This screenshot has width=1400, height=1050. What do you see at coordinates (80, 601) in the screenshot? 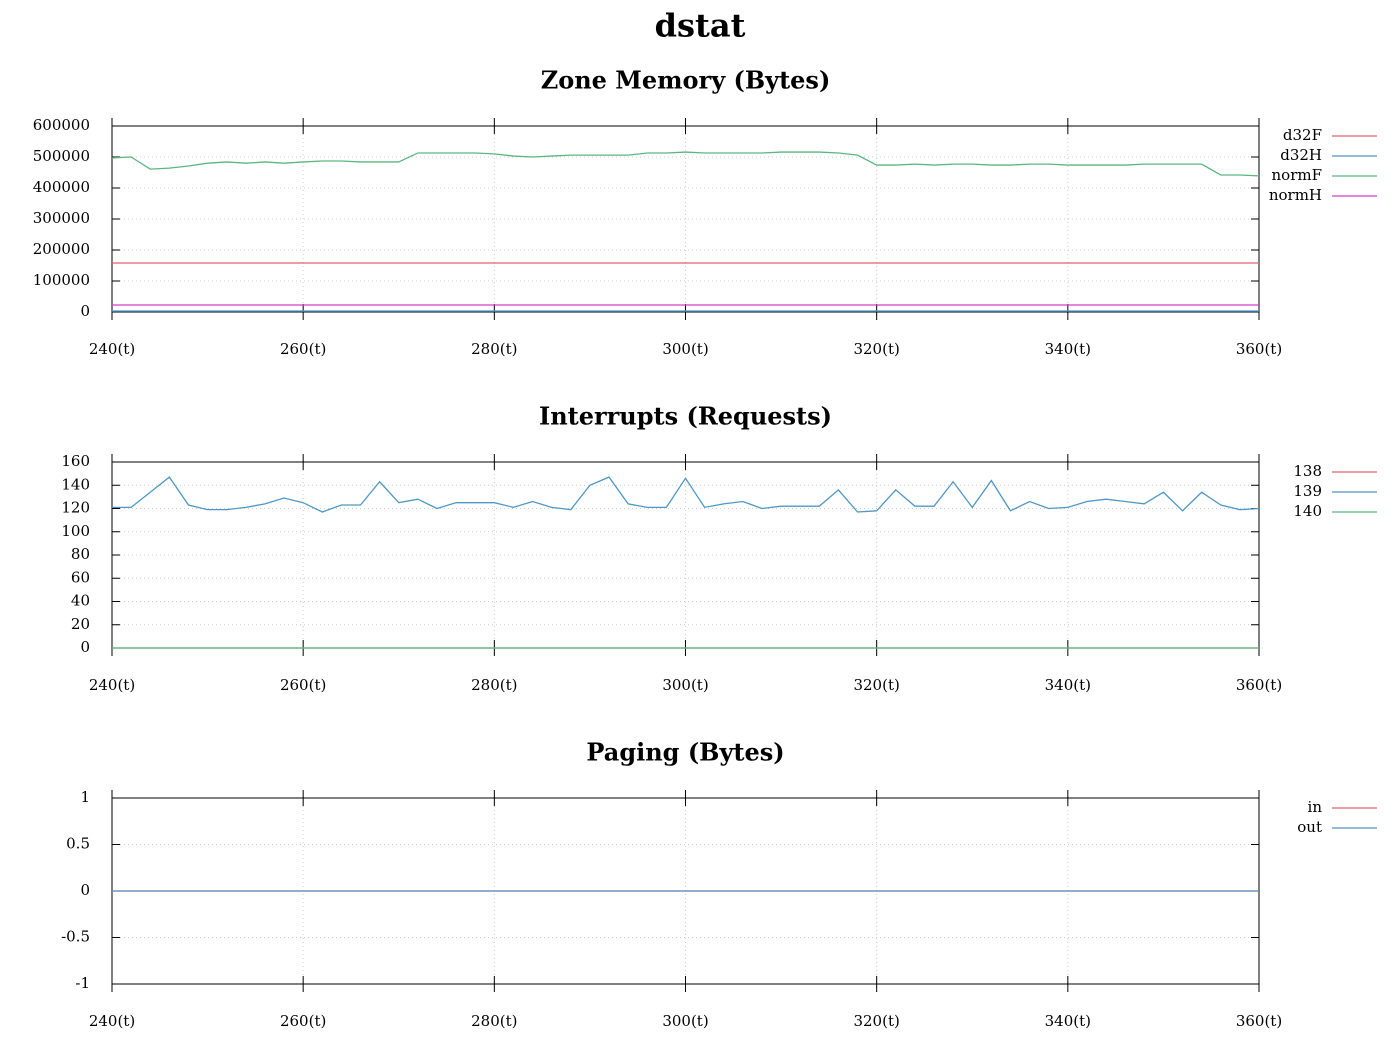
I see `y-tick-label: 40` at bounding box center [80, 601].